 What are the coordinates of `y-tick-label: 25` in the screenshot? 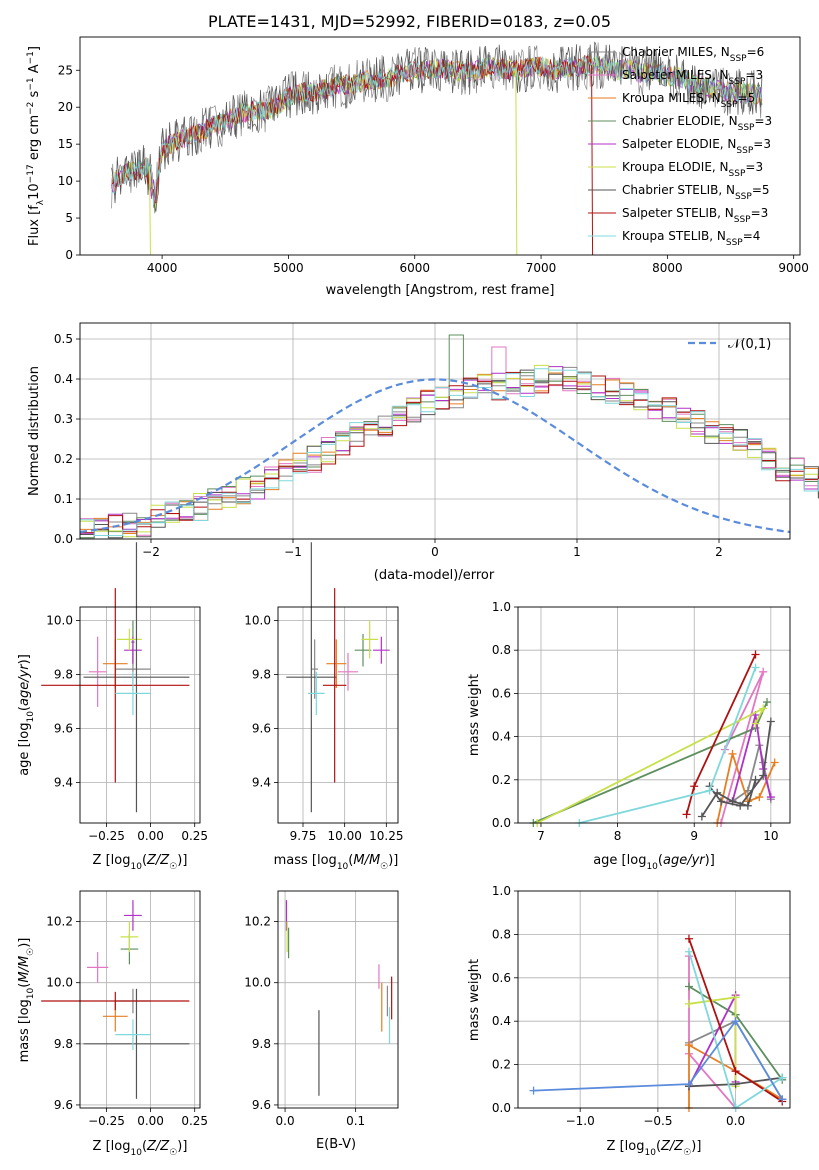 It's located at (65, 70).